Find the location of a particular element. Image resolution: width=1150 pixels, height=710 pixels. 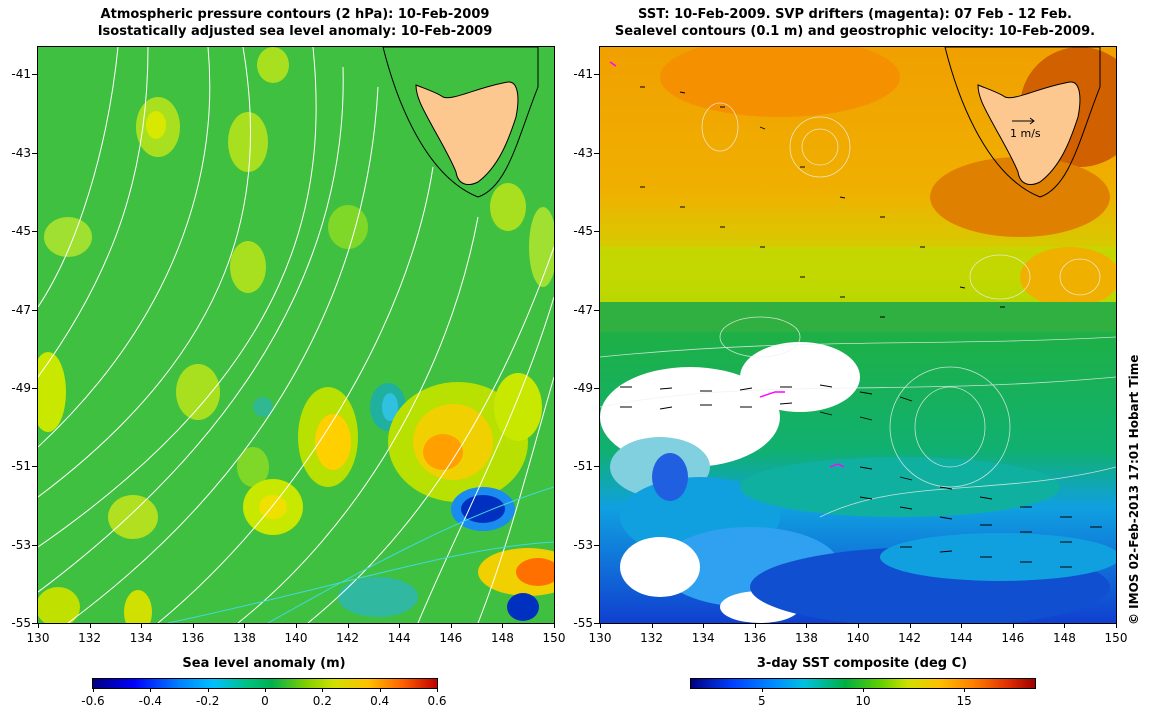

colorbar-tick-label: 15 is located at coordinates (964, 701).